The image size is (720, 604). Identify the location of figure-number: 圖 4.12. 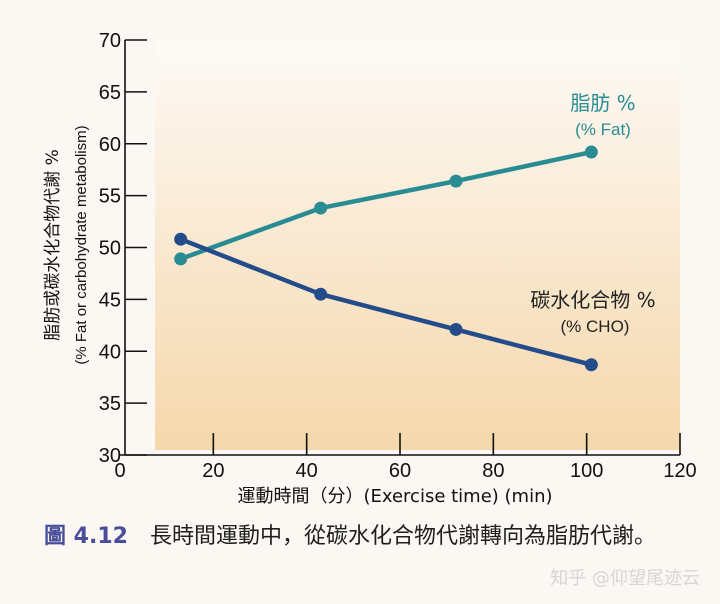
(86, 536).